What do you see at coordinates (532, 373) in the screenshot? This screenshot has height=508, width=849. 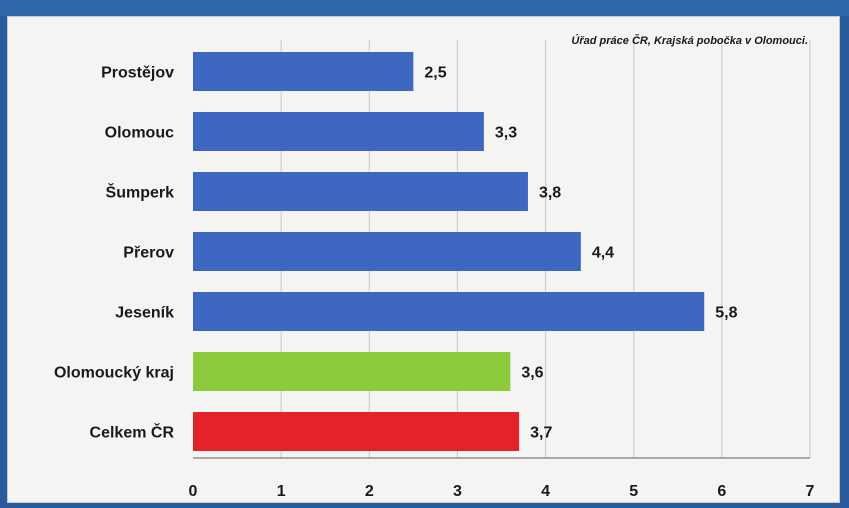 I see `value-label: 3,6` at bounding box center [532, 373].